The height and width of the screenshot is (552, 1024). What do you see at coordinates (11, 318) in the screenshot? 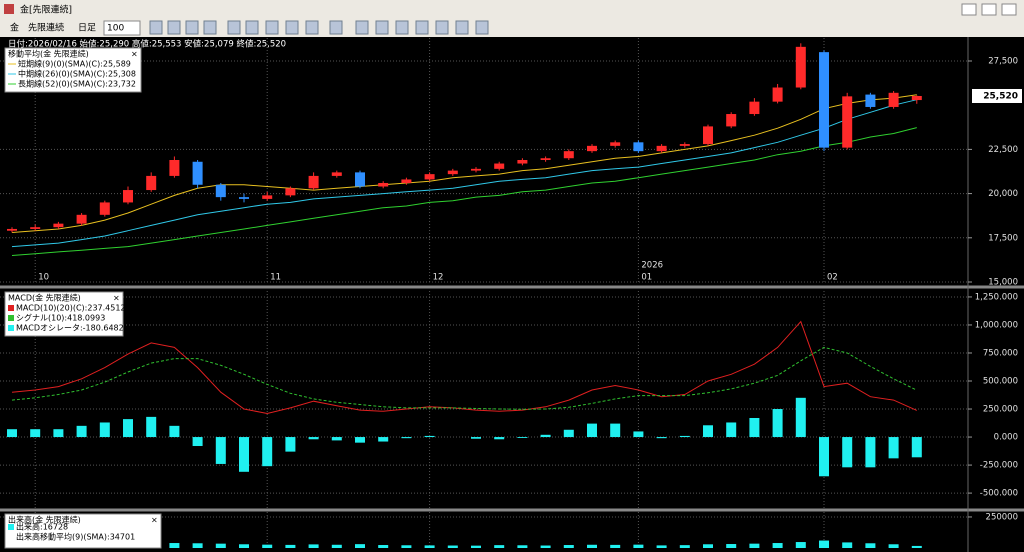
I see `legend-swatch` at bounding box center [11, 318].